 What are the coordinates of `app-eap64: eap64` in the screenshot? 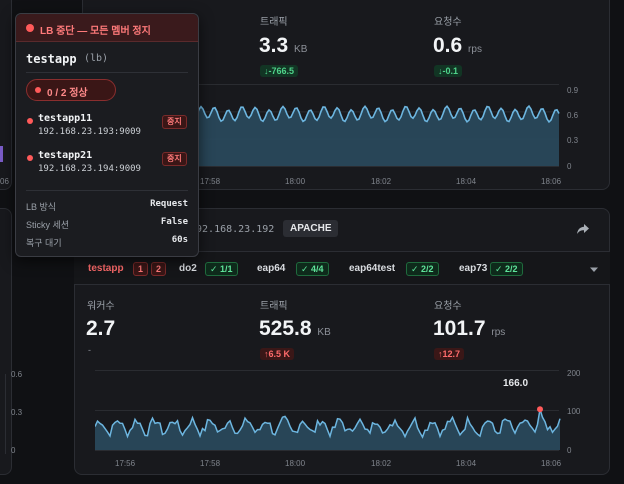 It's located at (271, 268).